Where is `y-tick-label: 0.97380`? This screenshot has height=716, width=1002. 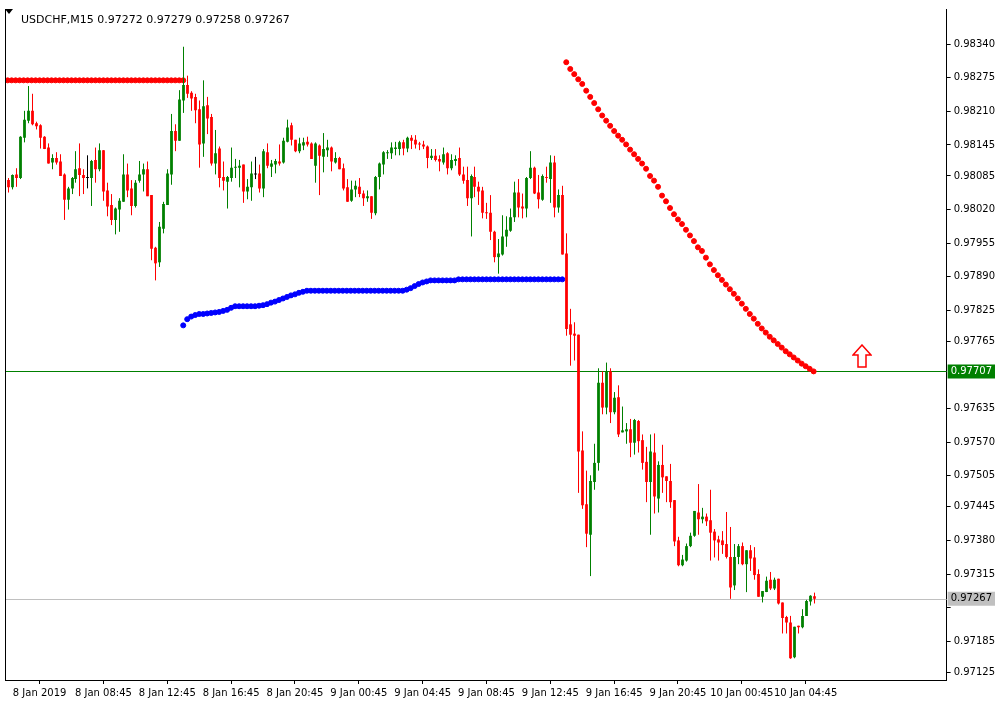
y-tick-label: 0.97380 is located at coordinates (974, 540).